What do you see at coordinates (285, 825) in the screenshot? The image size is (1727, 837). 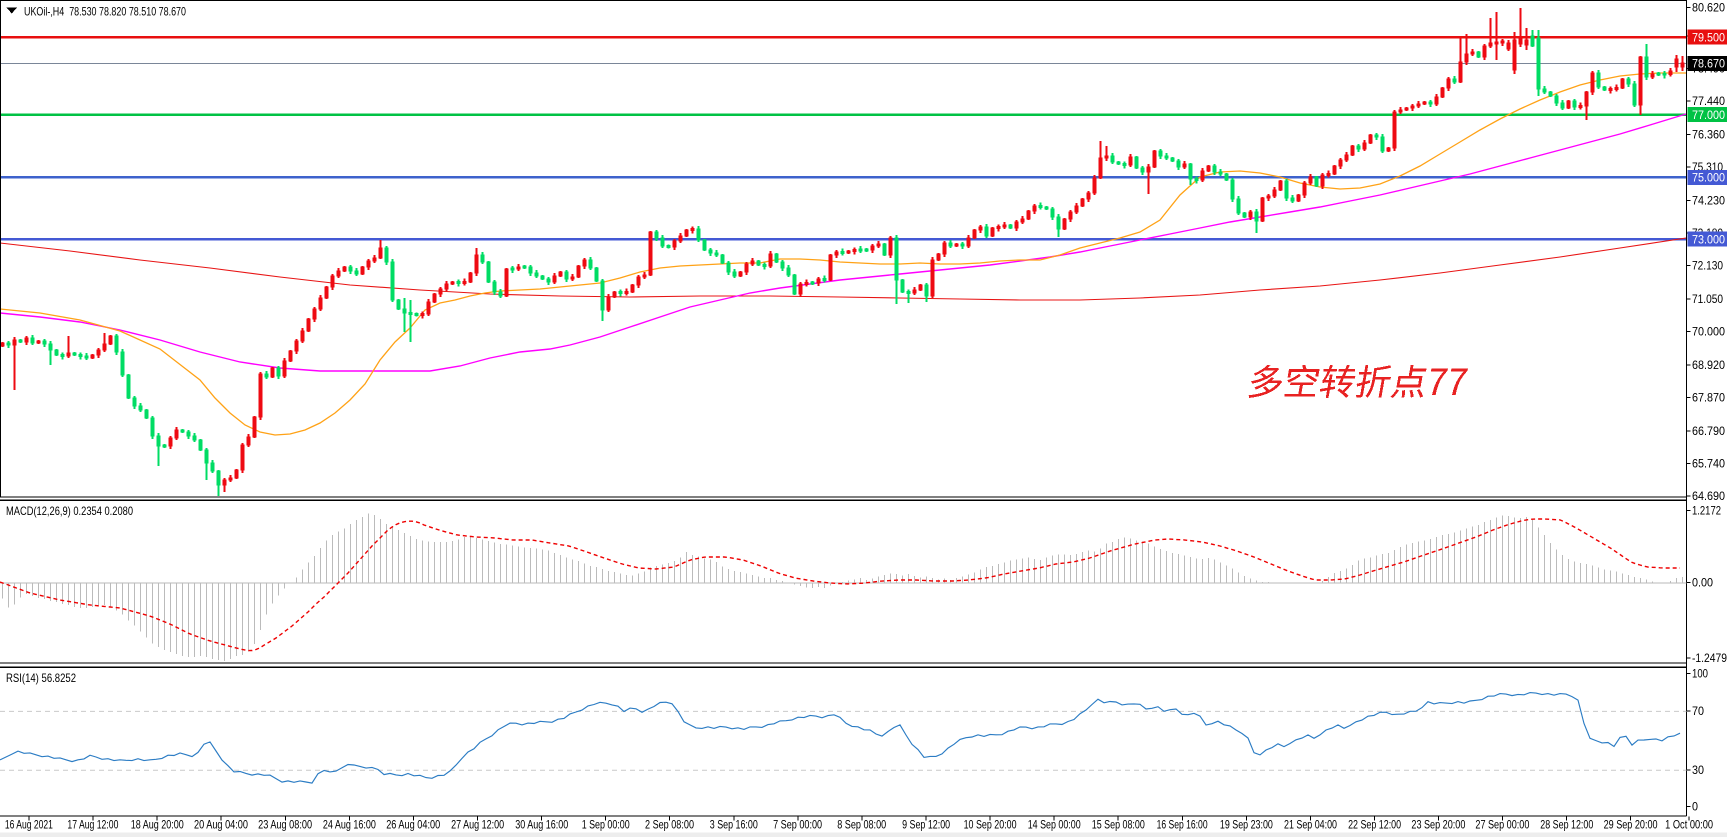 I see `svg-text: 23 Aug 08:00` at bounding box center [285, 825].